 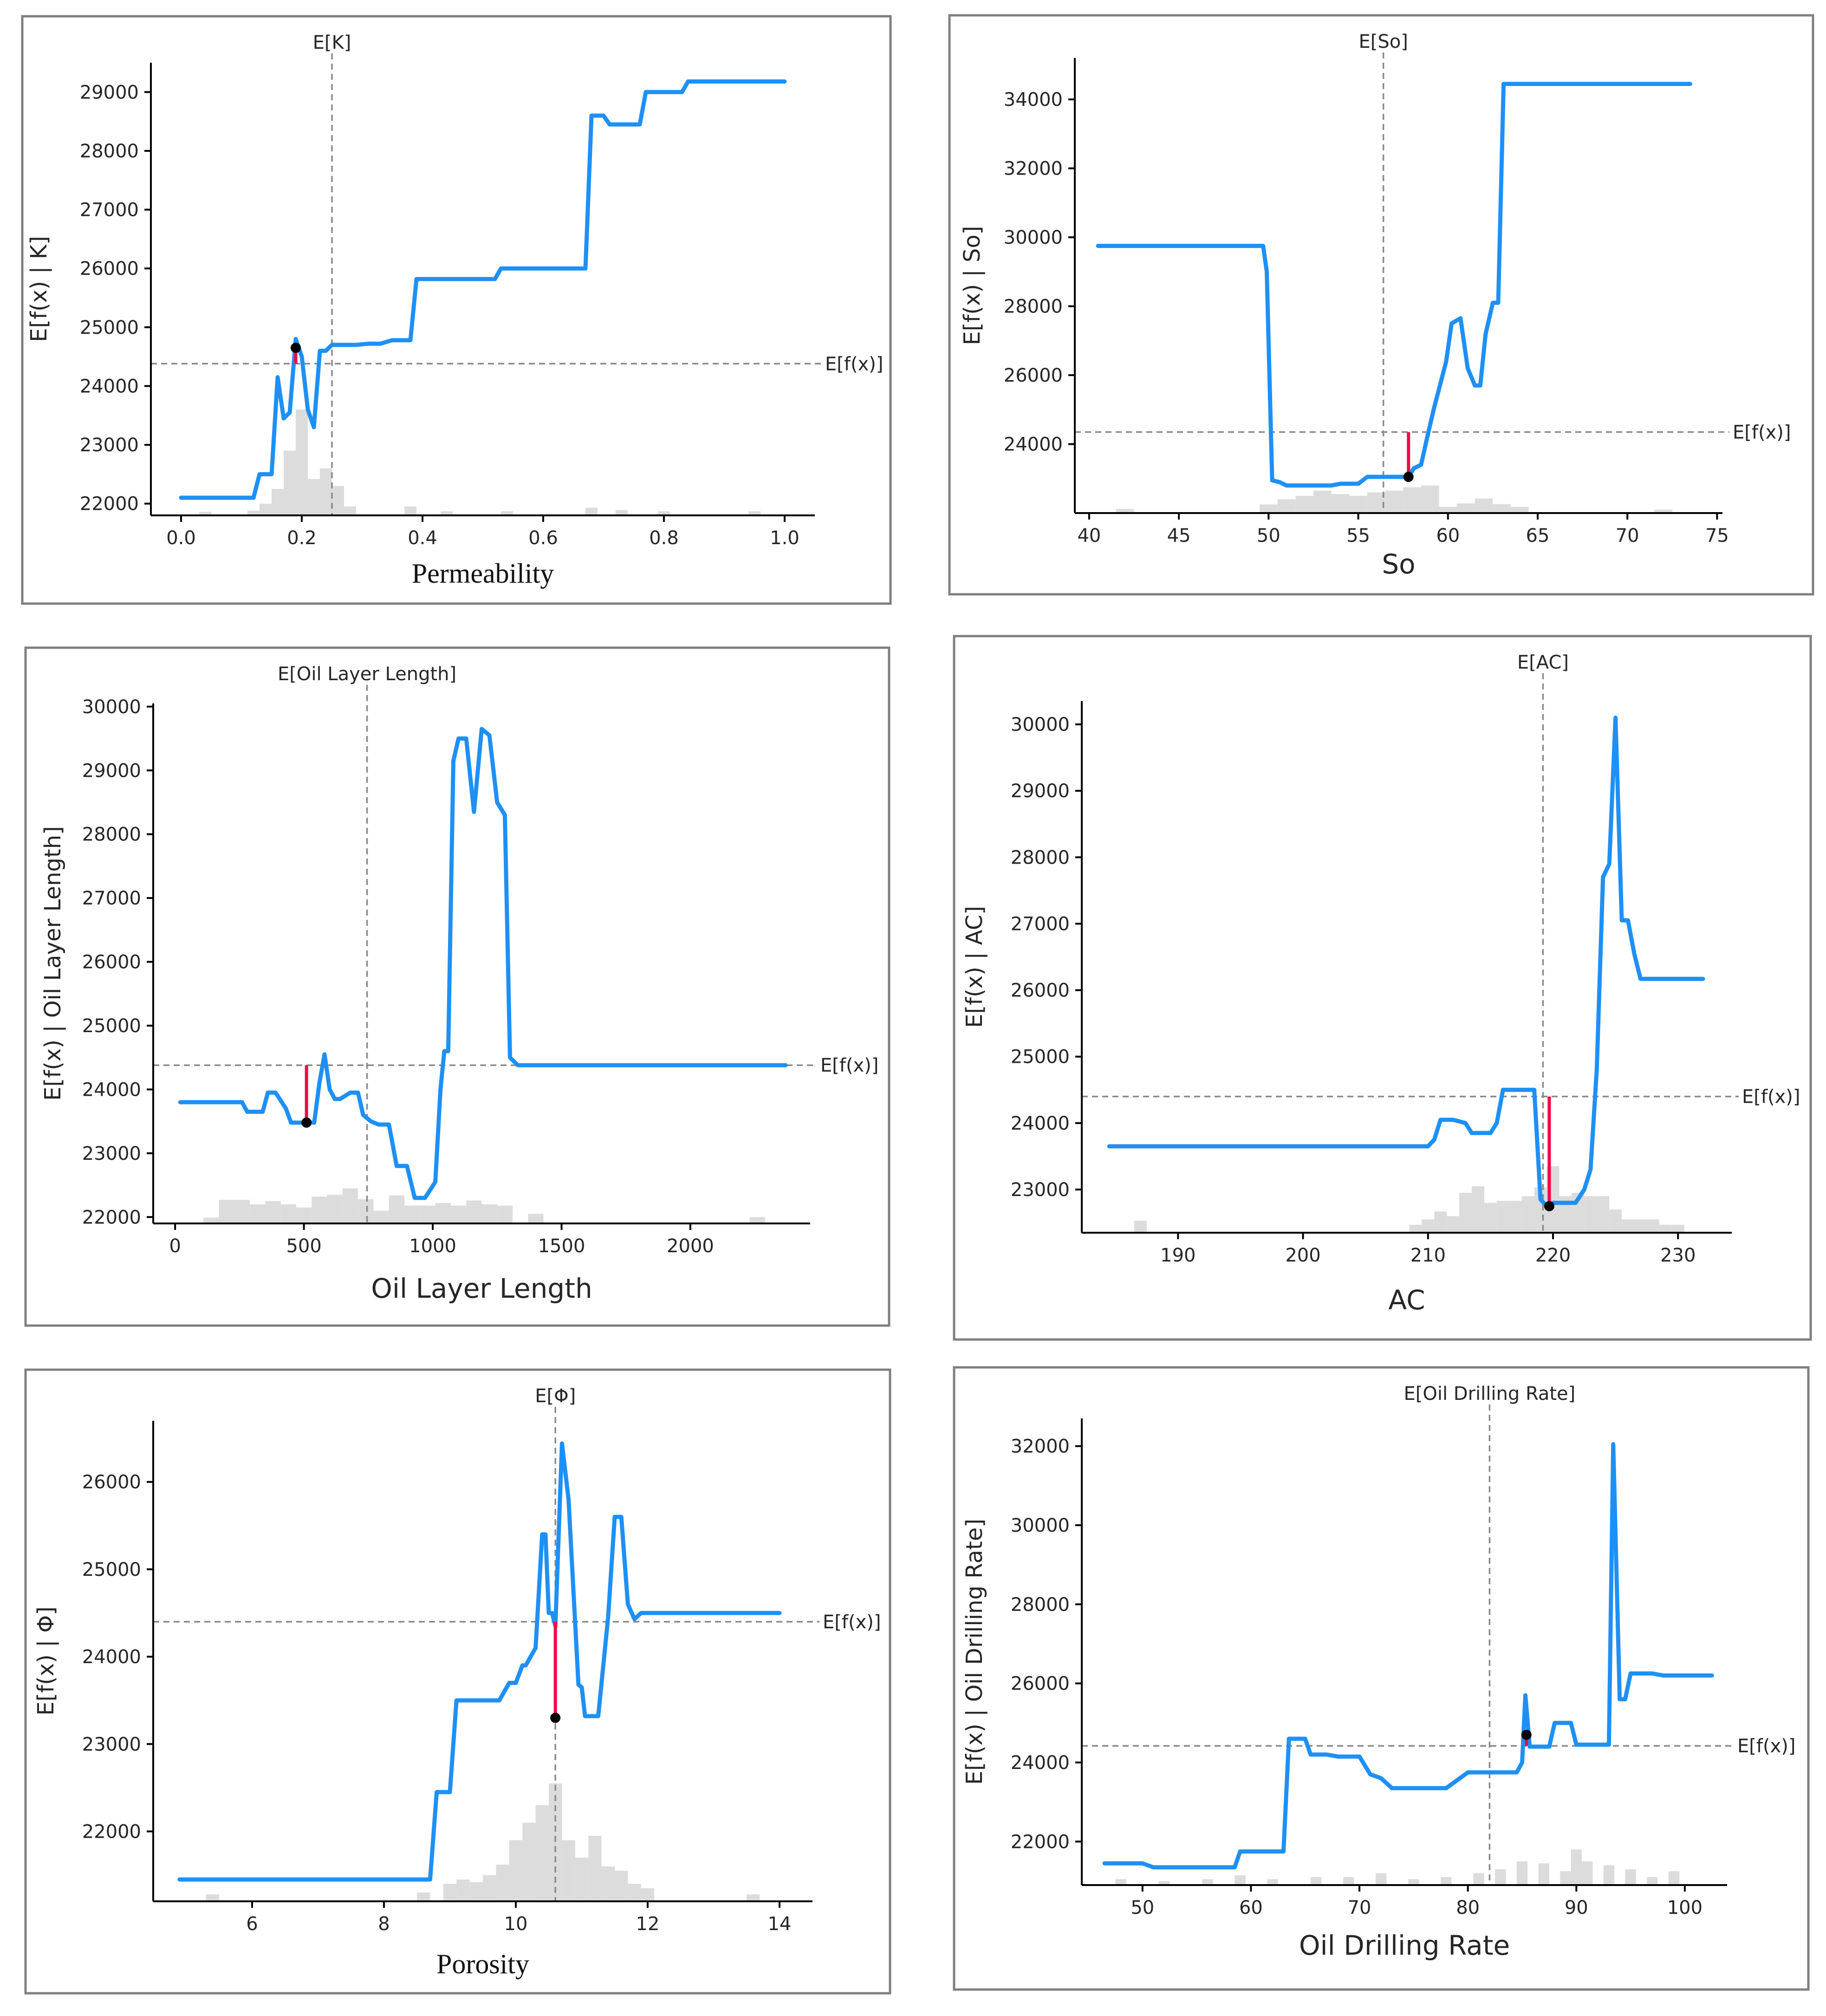 I want to click on expected-feature-label: E[So], so click(x=1383, y=42).